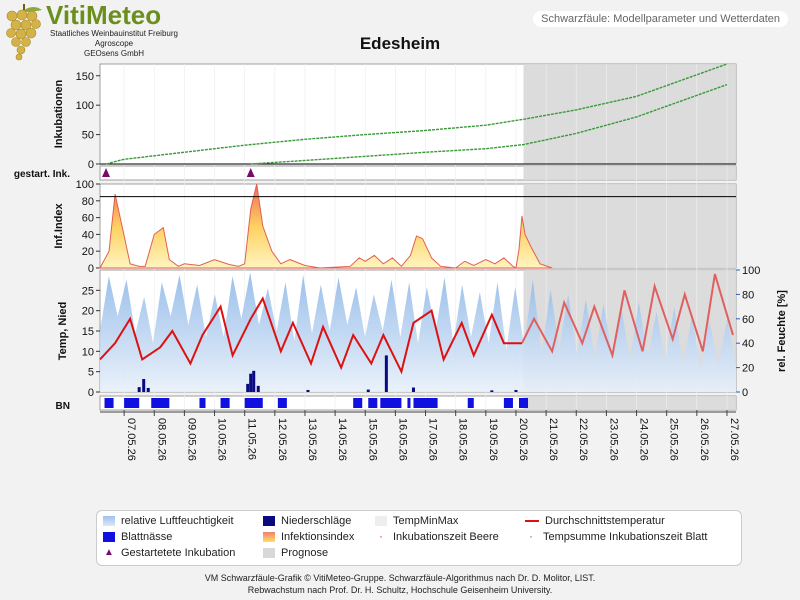 The width and height of the screenshot is (800, 600). What do you see at coordinates (463, 439) in the screenshot?
I see `date-tick-label: 18.05.26` at bounding box center [463, 439].